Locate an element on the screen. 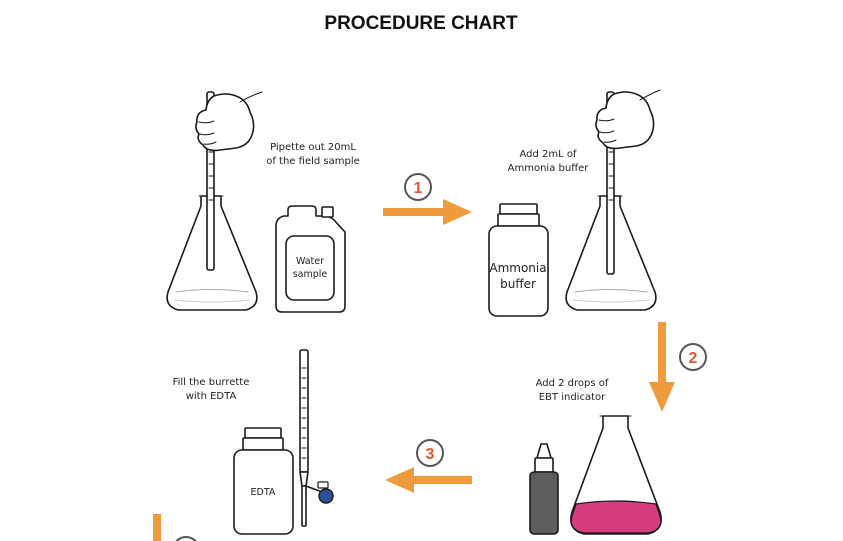 This screenshot has height=541, width=843. step-2-caption-line2: Ammonia buffer is located at coordinates (549, 168).